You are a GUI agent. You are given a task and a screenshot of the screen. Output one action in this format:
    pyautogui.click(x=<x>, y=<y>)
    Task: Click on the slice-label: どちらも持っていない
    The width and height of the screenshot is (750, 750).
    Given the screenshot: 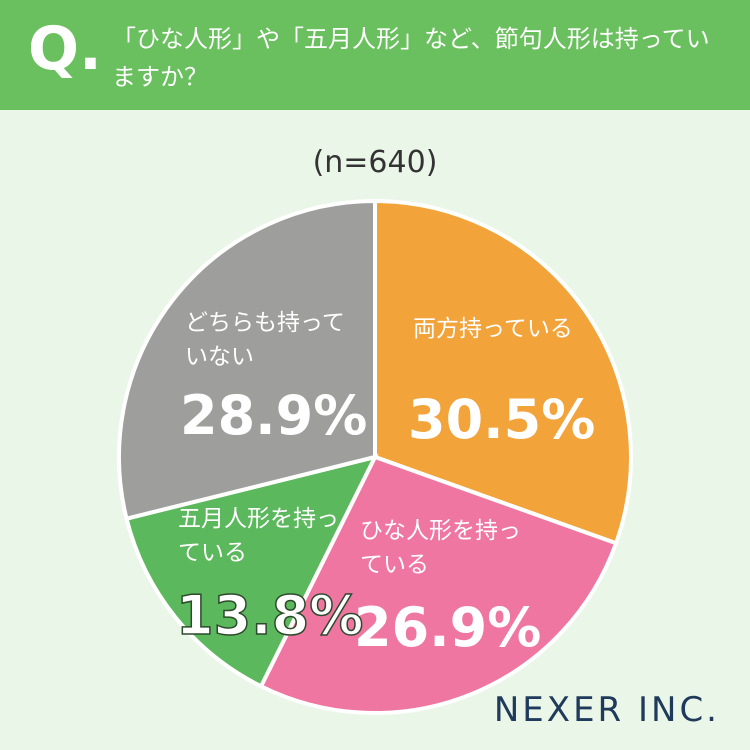 What is the action you would take?
    pyautogui.click(x=265, y=340)
    